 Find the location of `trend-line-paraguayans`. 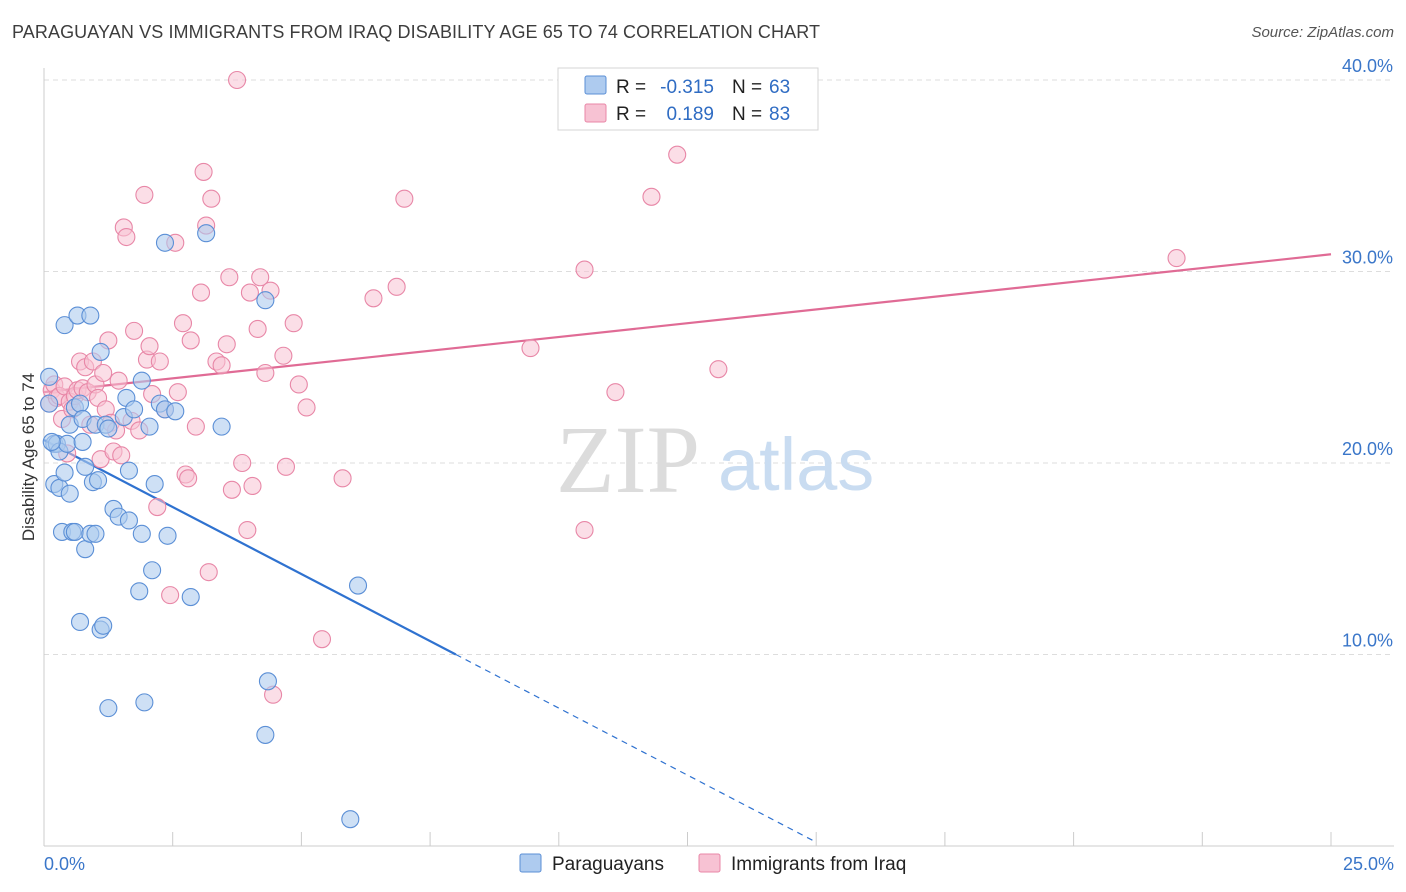

trend-line-paraguayans is located at coordinates (250, 547).